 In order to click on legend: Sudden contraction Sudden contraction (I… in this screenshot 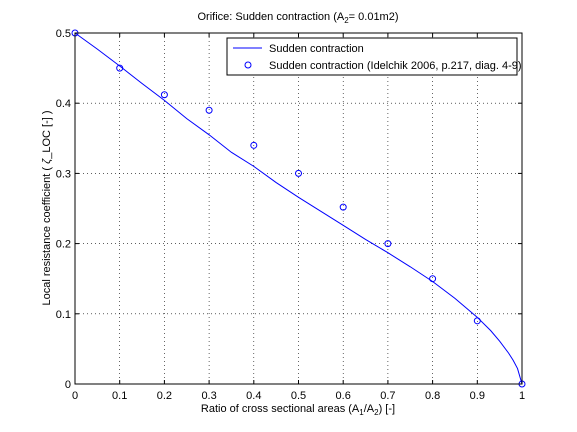, I will do `click(374, 56)`.